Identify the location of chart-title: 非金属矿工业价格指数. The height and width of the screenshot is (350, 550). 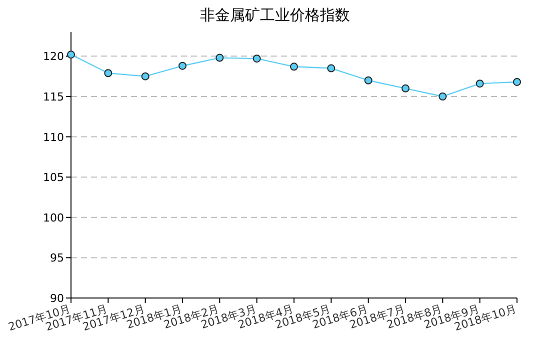
(275, 15).